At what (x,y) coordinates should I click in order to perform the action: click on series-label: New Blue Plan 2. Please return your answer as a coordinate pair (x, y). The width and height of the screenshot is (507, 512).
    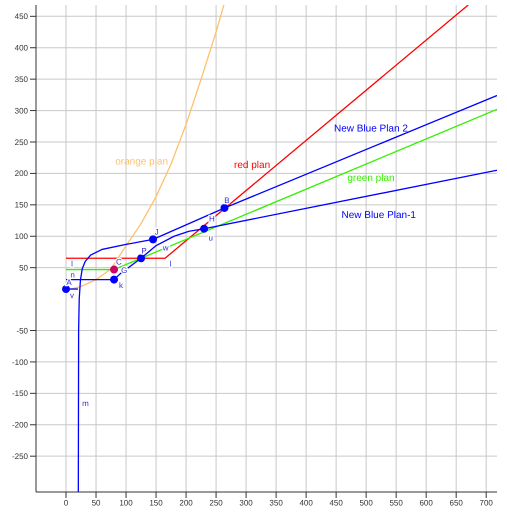
    Looking at the image, I should click on (371, 128).